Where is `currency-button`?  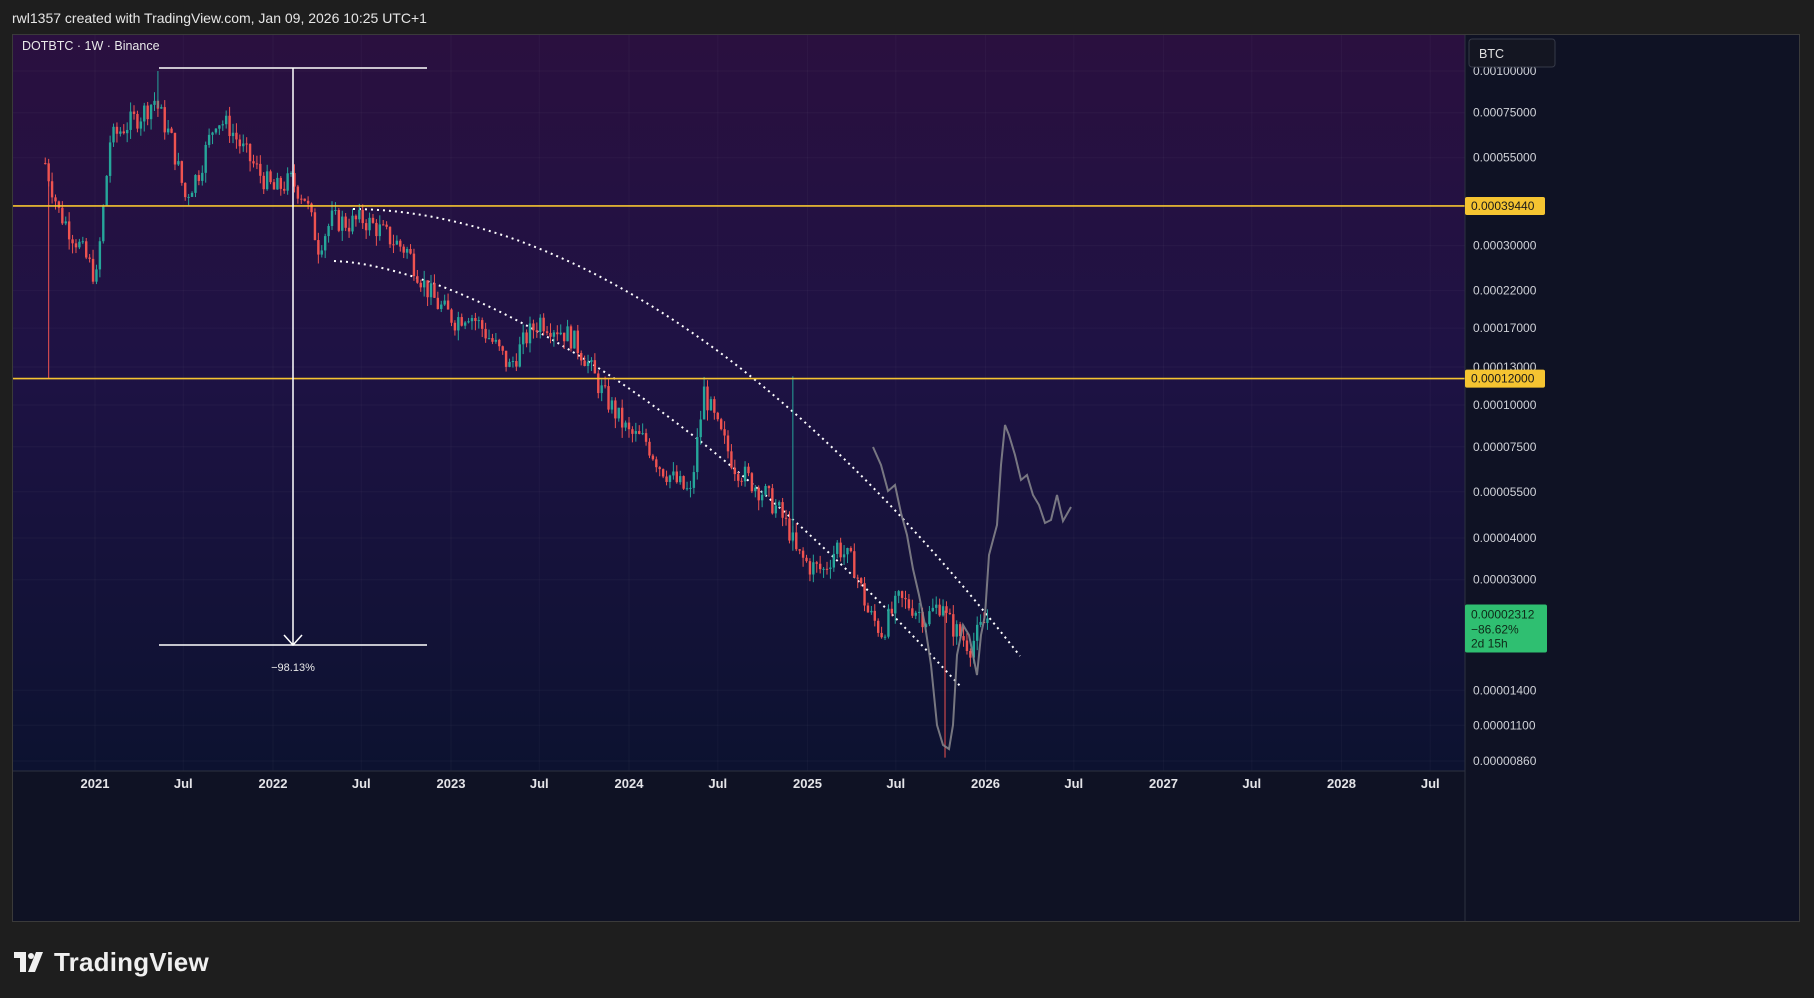
currency-button is located at coordinates (1512, 53).